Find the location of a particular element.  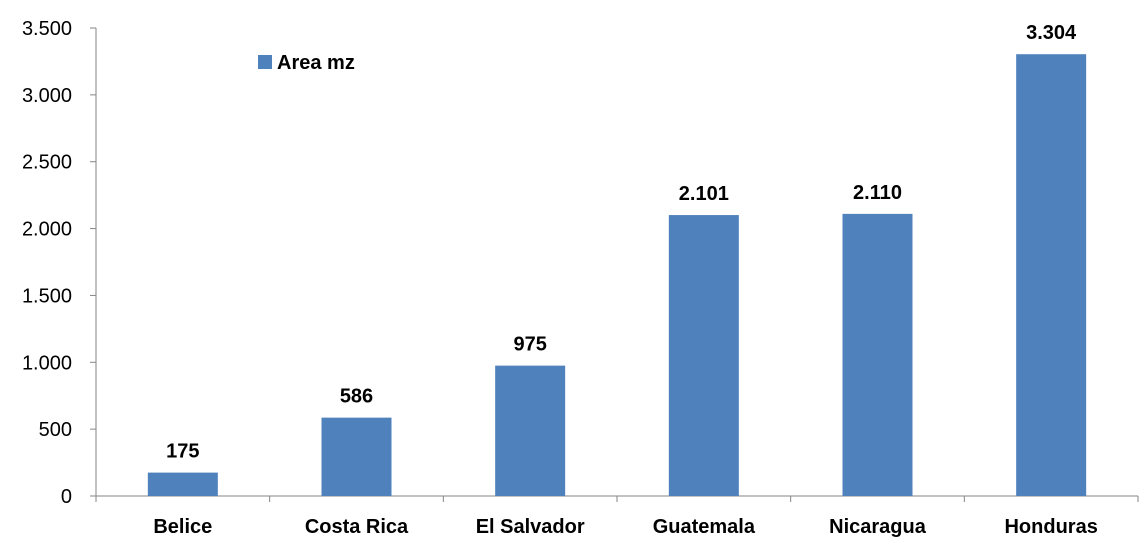

y-tick-label: 2.000 is located at coordinates (47, 230).